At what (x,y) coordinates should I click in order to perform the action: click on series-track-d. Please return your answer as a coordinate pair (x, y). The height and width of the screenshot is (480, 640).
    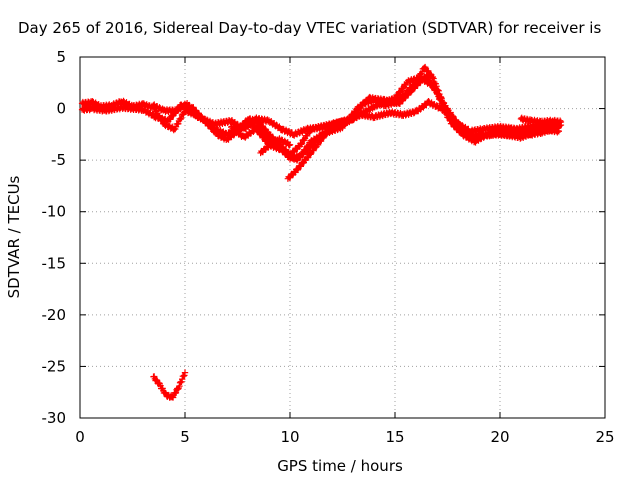
    Looking at the image, I should click on (395, 118).